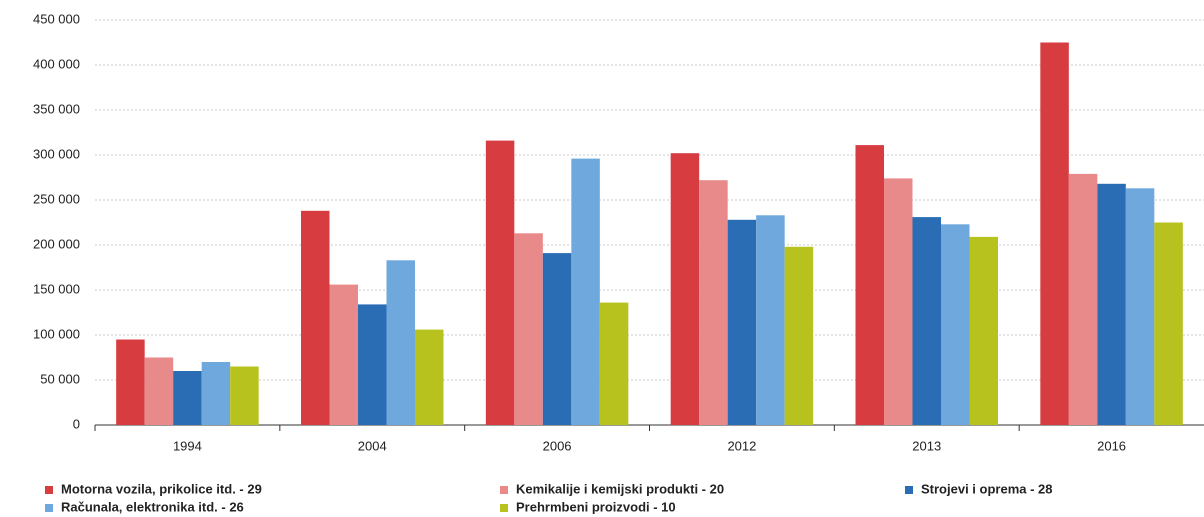  Describe the element at coordinates (56, 288) in the screenshot. I see `y-tick-label: 150 000` at that location.